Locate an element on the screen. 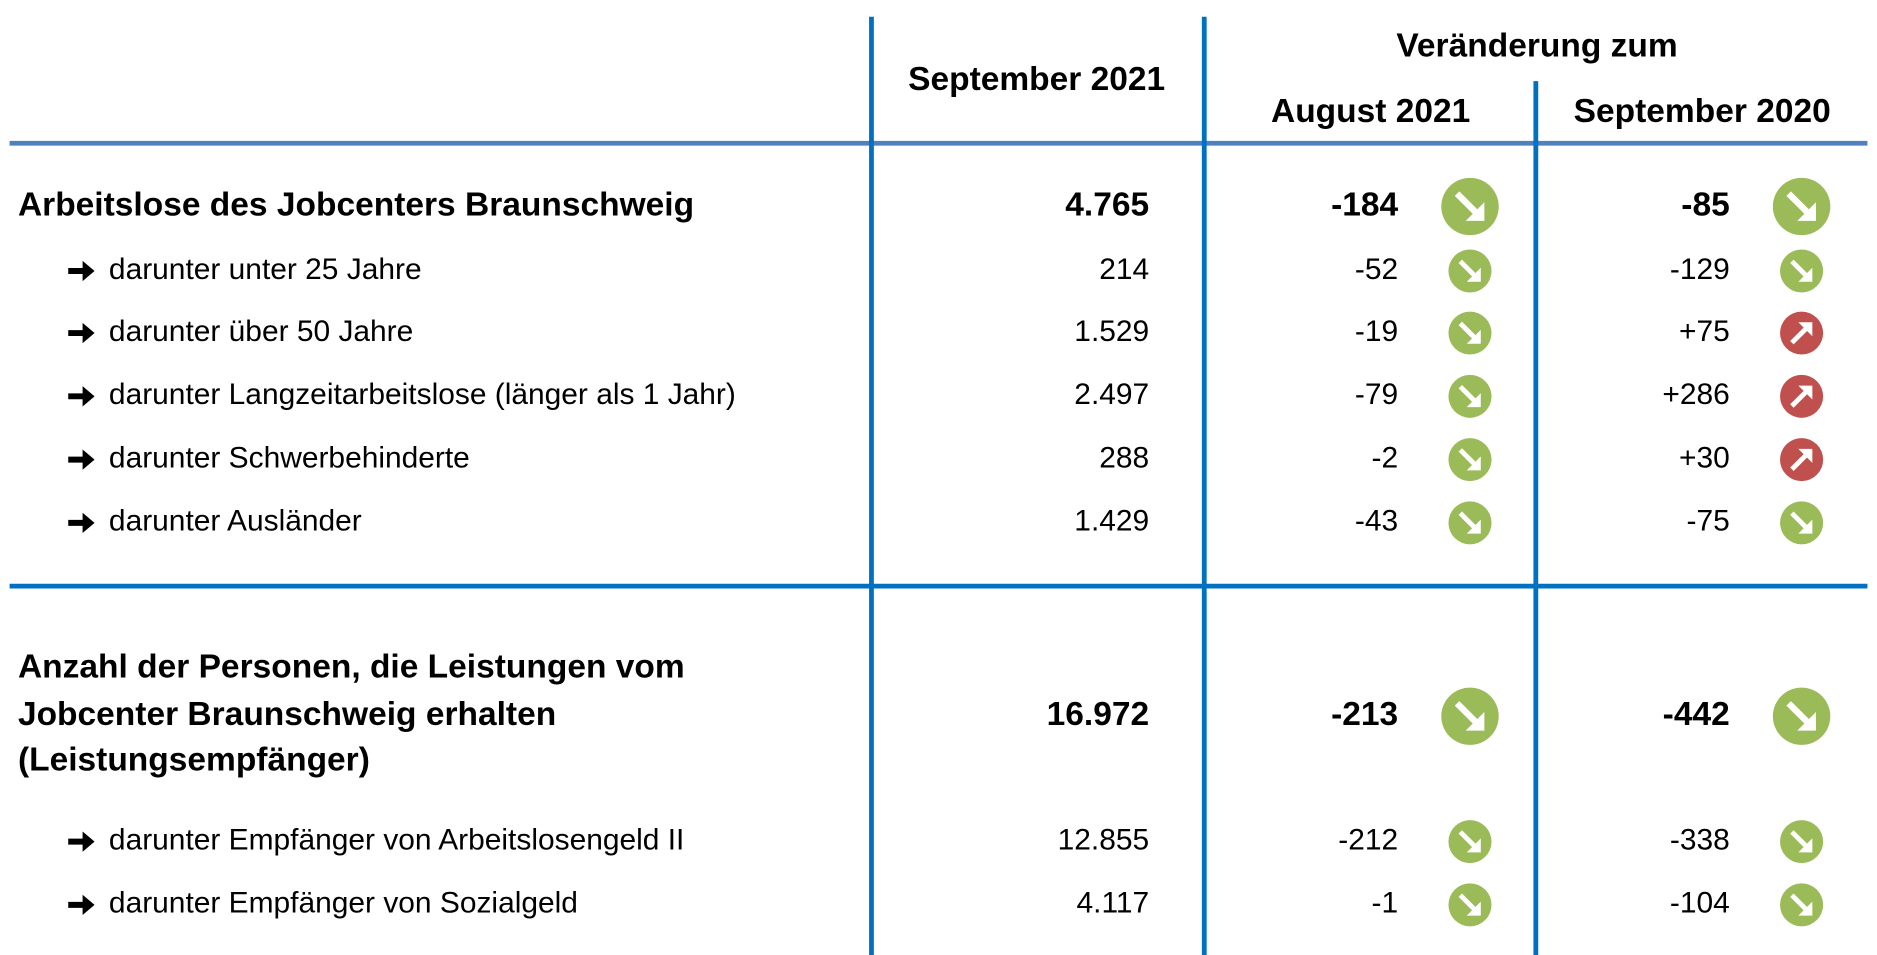  row-change: -338 is located at coordinates (1700, 840).